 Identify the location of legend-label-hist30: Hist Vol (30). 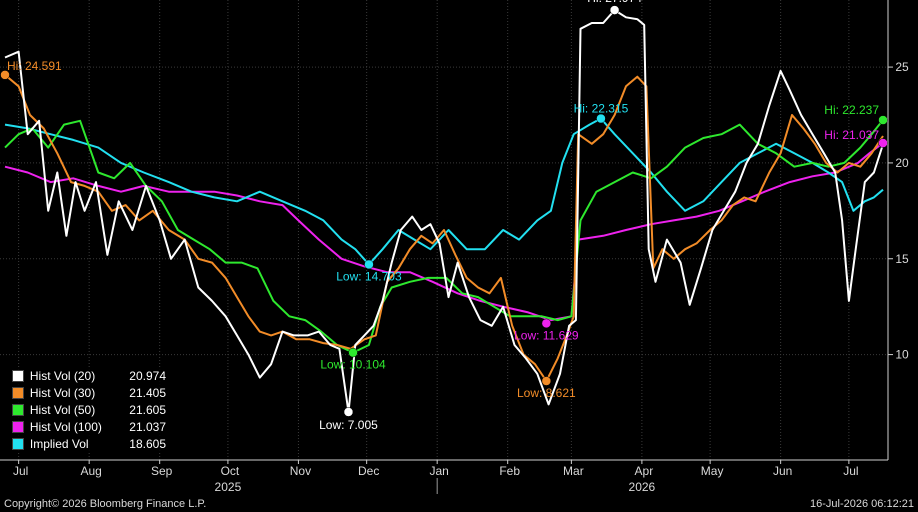
(62, 392).